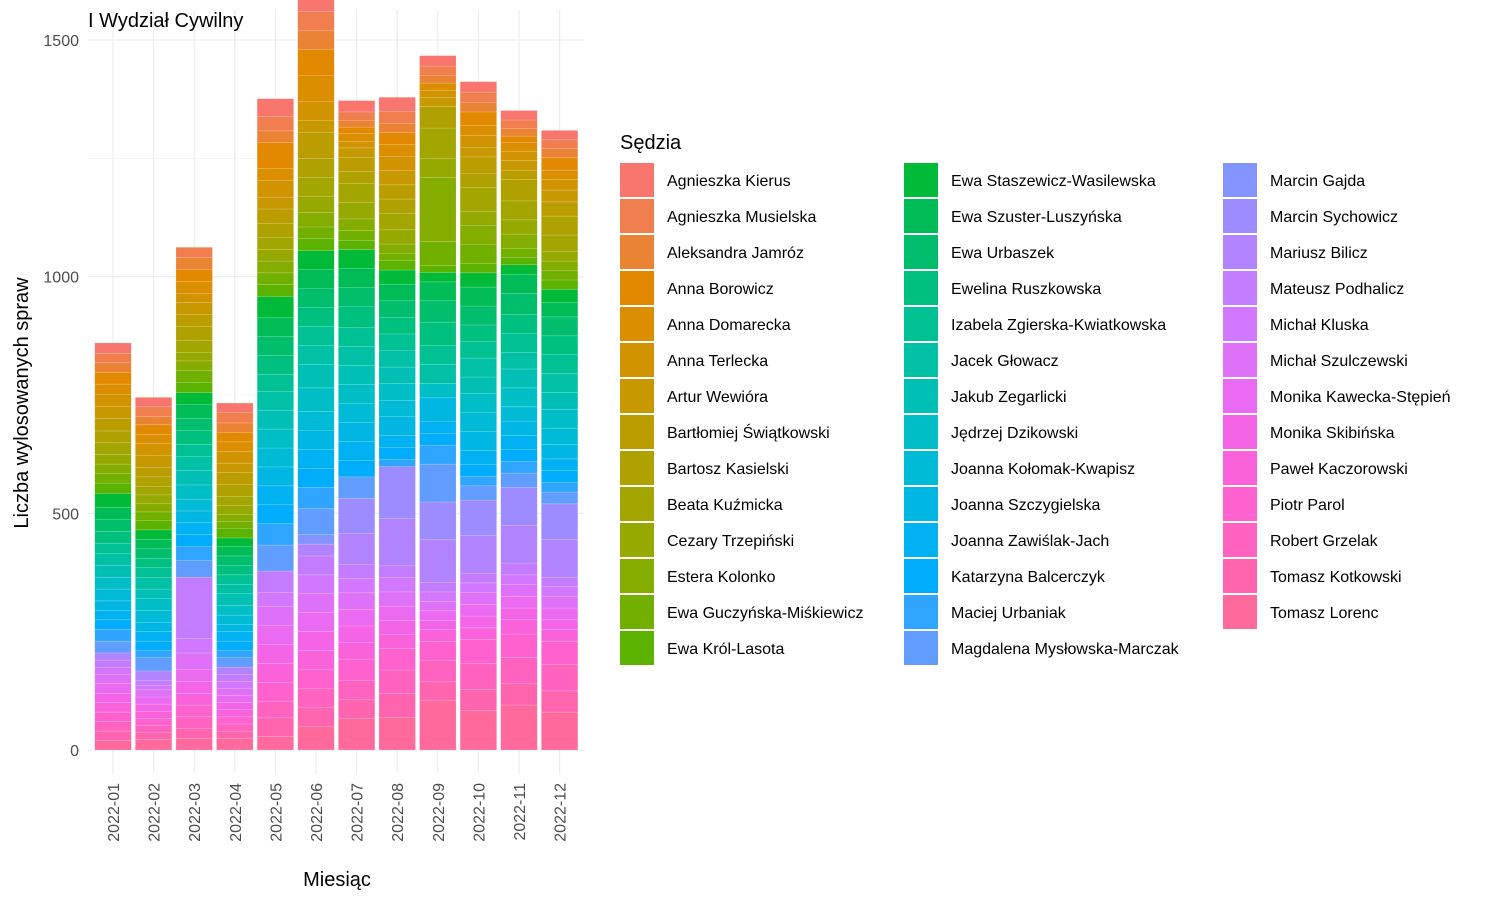  Describe the element at coordinates (1026, 289) in the screenshot. I see `legend-label: Ewelina Ruszkowska` at that location.